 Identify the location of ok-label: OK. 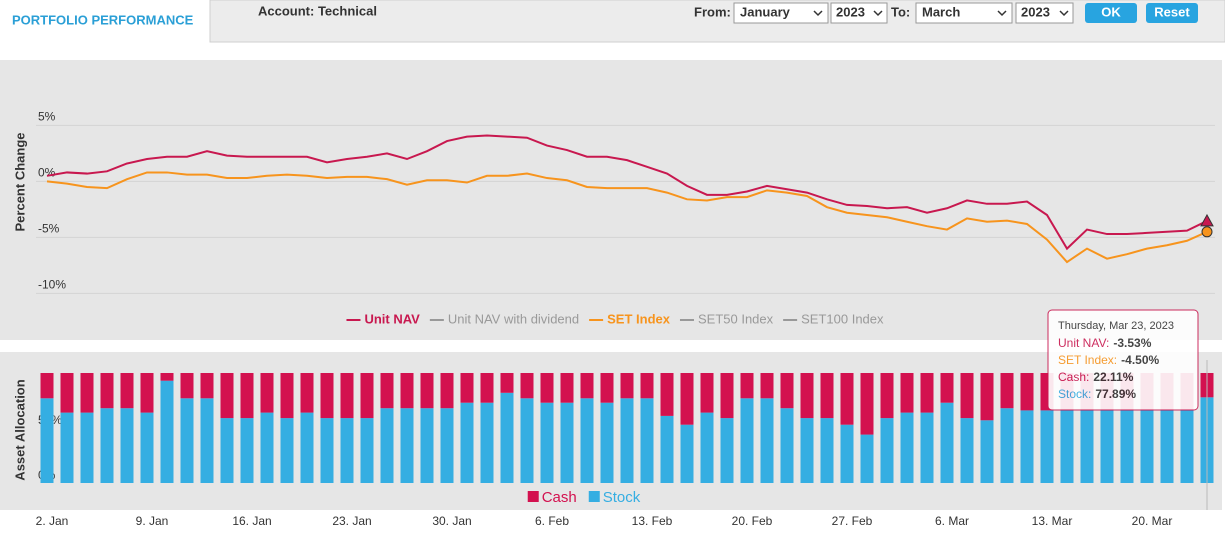
(1111, 11).